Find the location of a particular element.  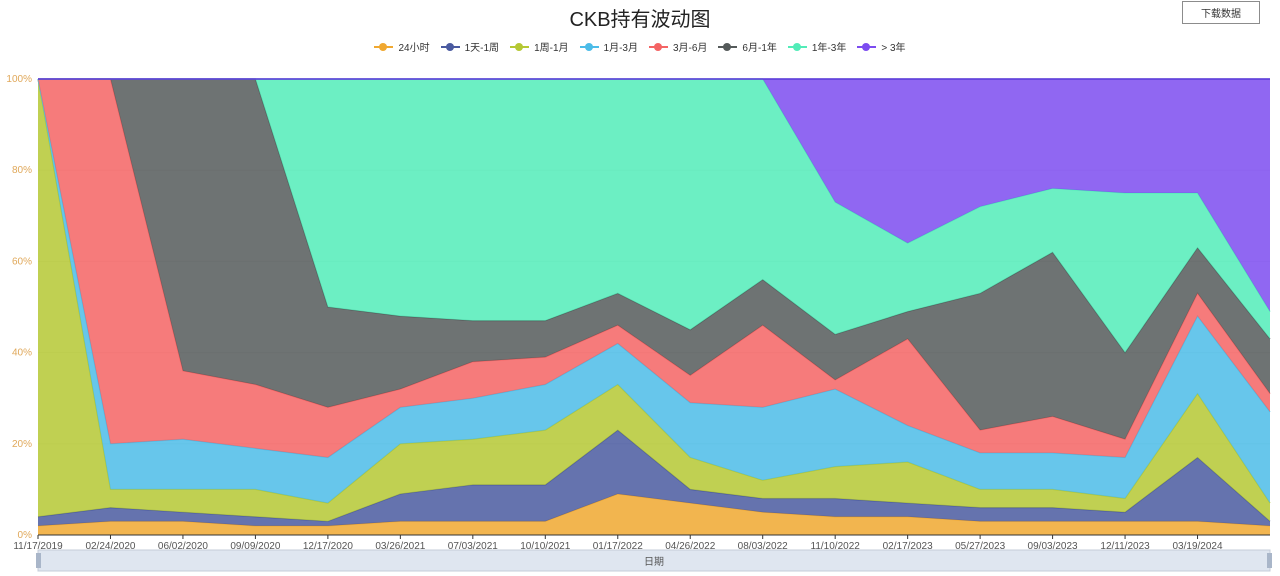

legend: 24小时 1天-1周 1周-1月 1月-3月 3月-6月 6月-1年 1年-3年 > 3年 is located at coordinates (640, 46).